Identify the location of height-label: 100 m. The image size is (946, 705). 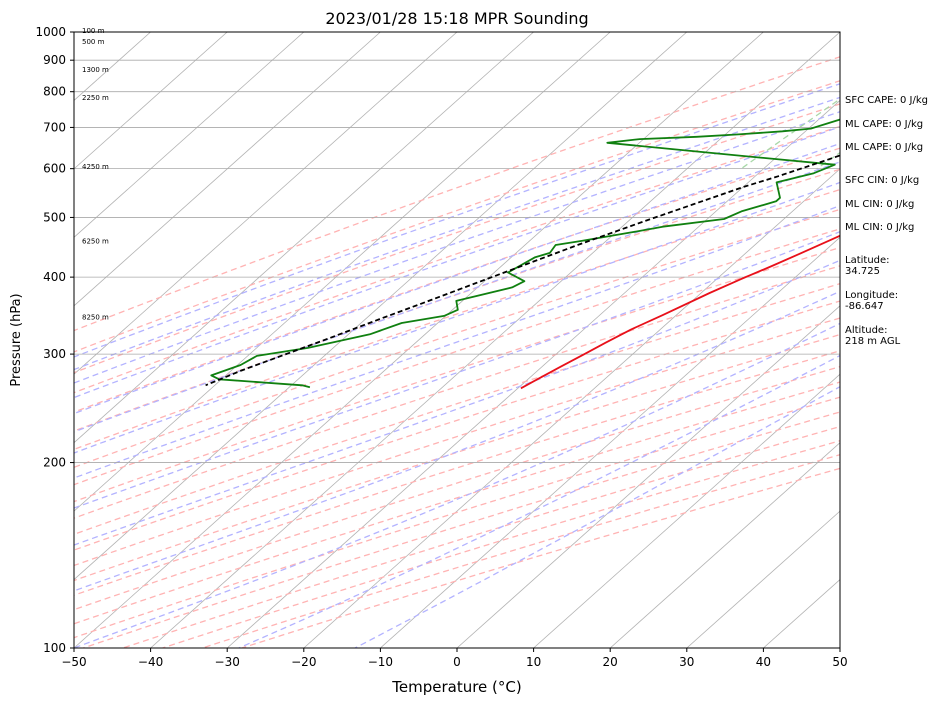
(93, 31).